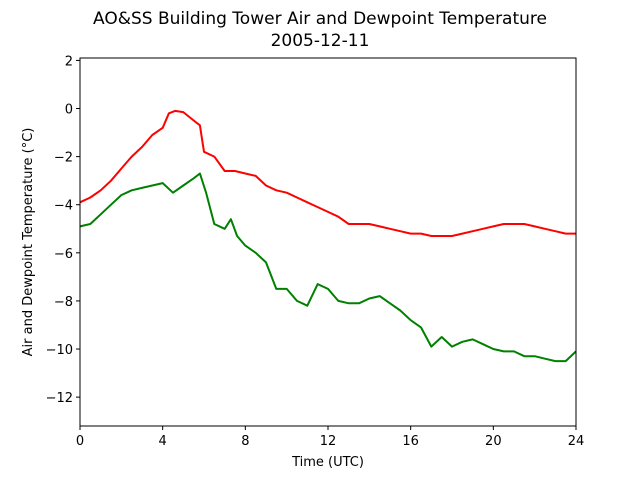  Describe the element at coordinates (69, 61) in the screenshot. I see `y-tick-label: 2` at that location.